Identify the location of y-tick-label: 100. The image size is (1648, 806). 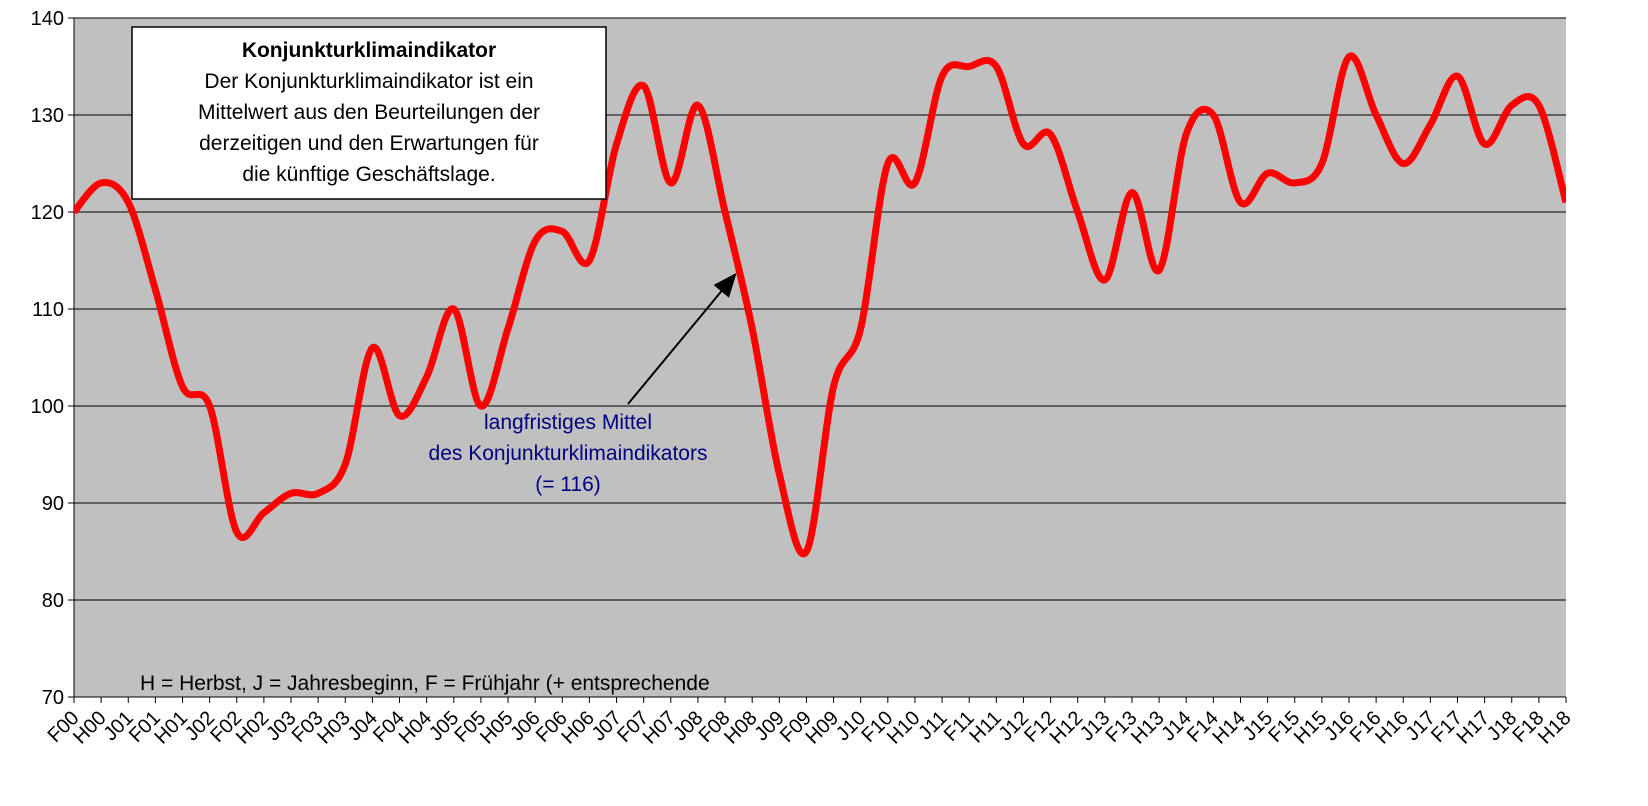
(47, 407).